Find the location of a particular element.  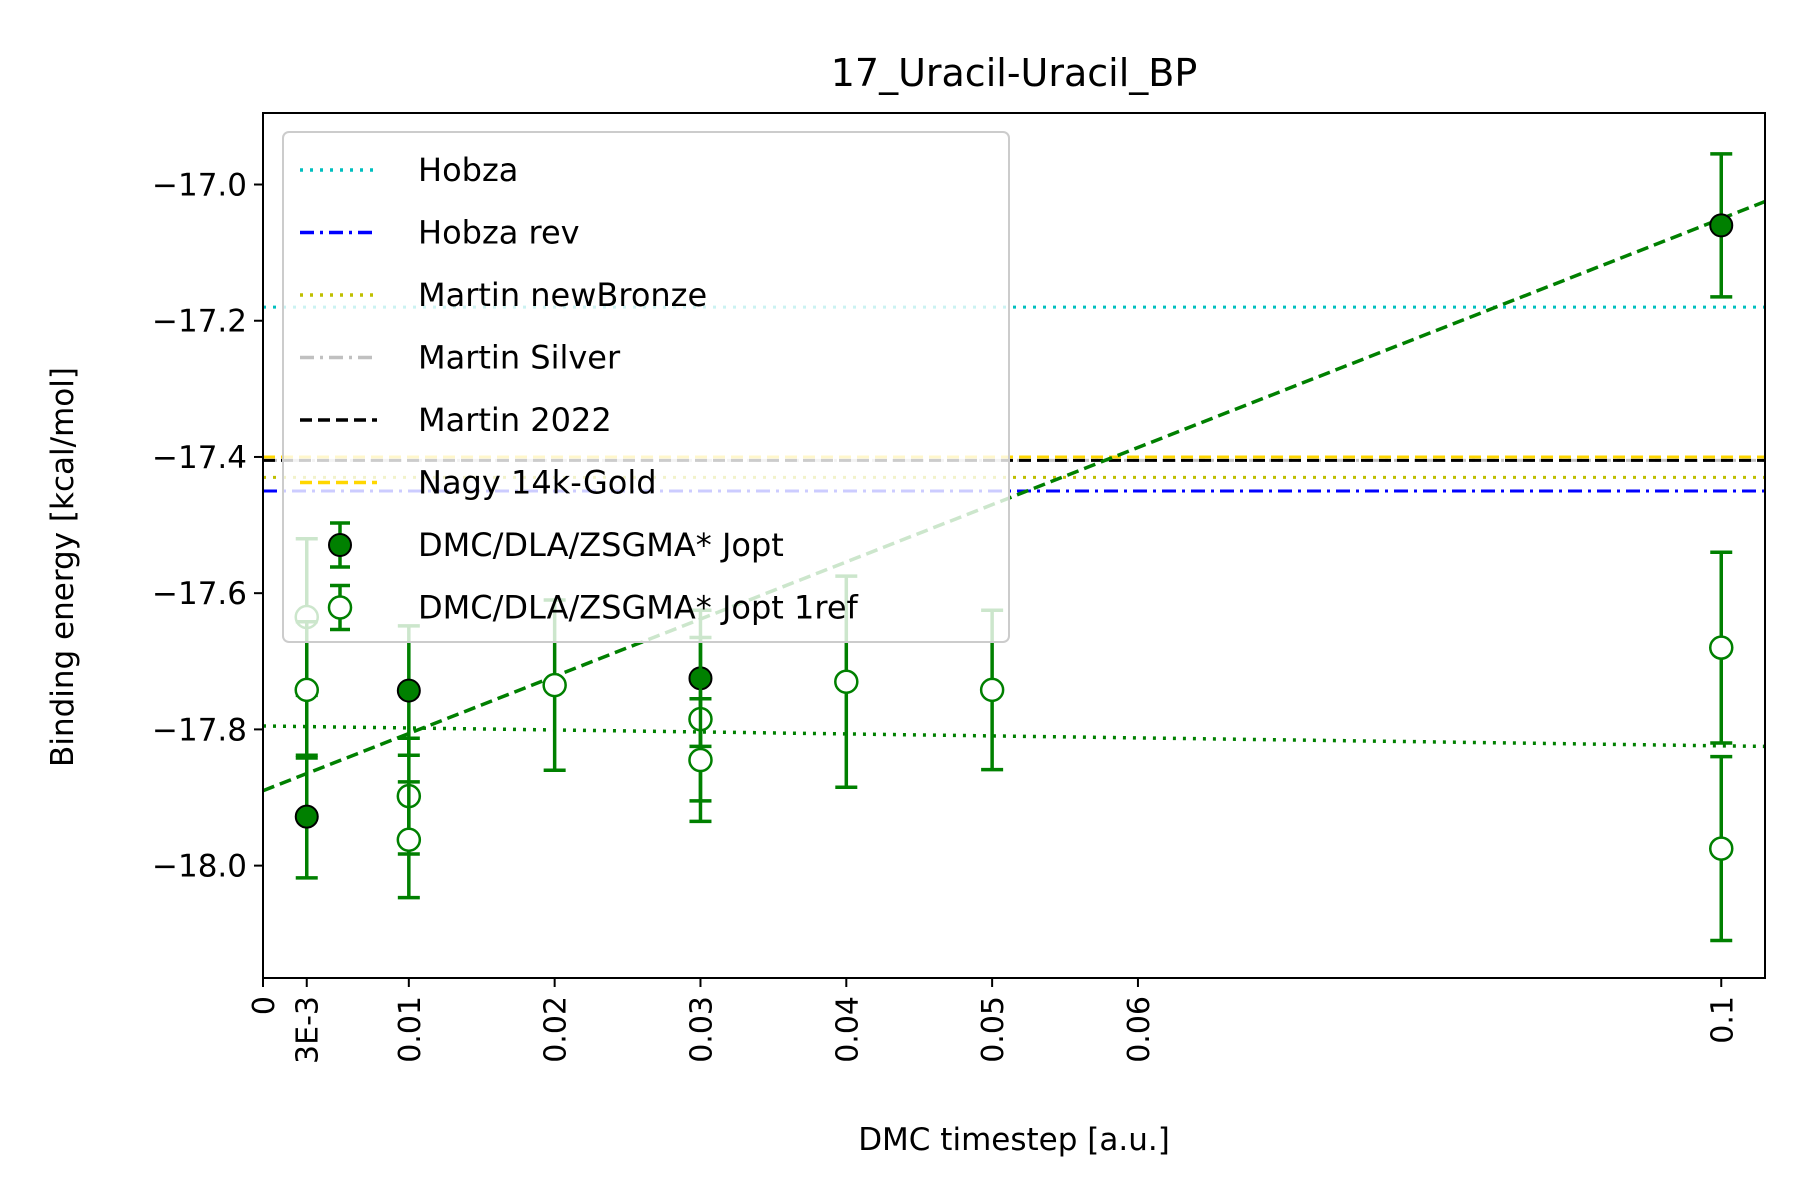

legend-entry-0: Hobza is located at coordinates (409, 170).